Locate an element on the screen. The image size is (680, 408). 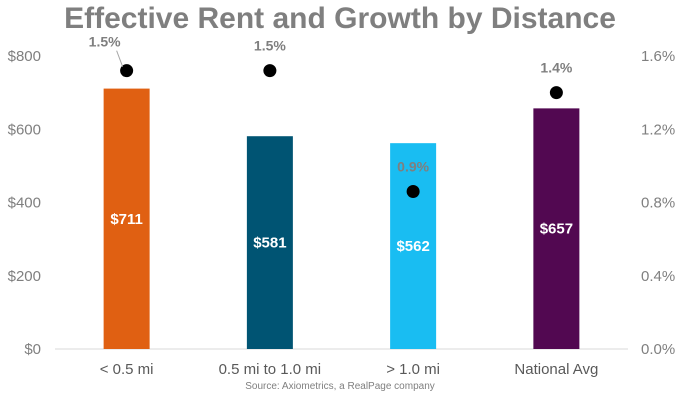
bar-value-label: $581 is located at coordinates (269, 243).